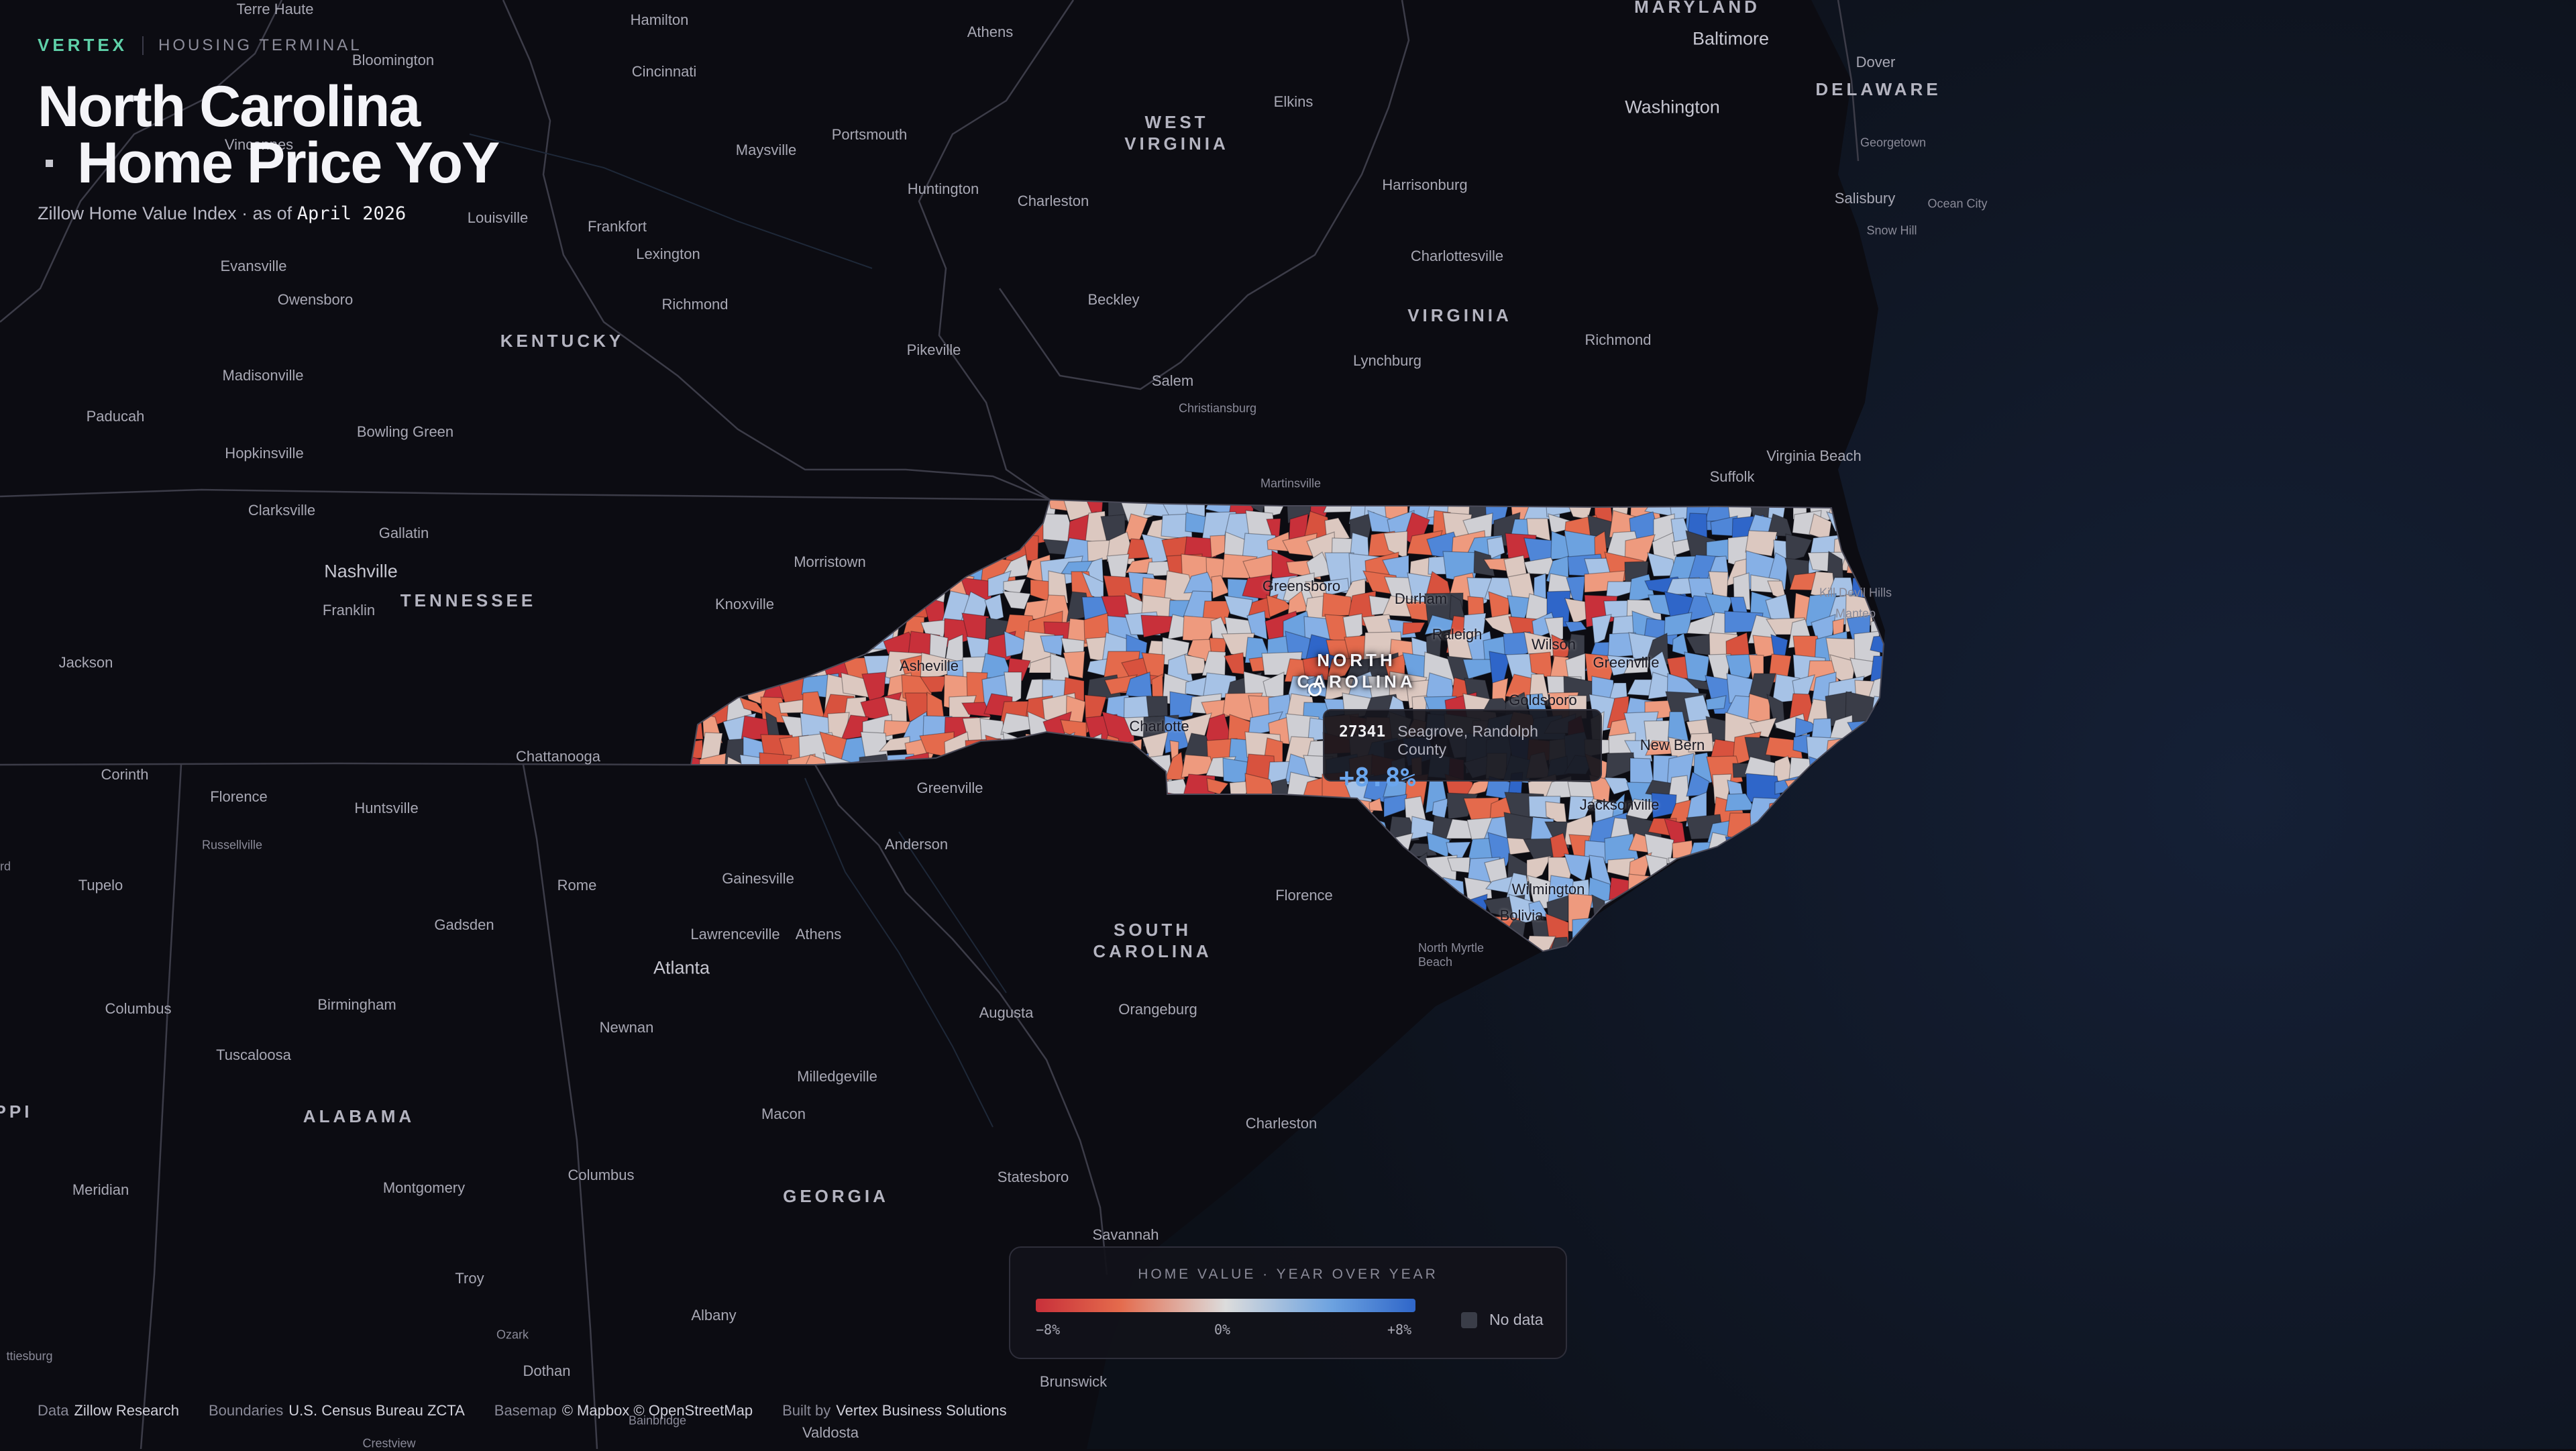 The image size is (2576, 1451). What do you see at coordinates (837, 1076) in the screenshot?
I see `city-label: Milledgeville` at bounding box center [837, 1076].